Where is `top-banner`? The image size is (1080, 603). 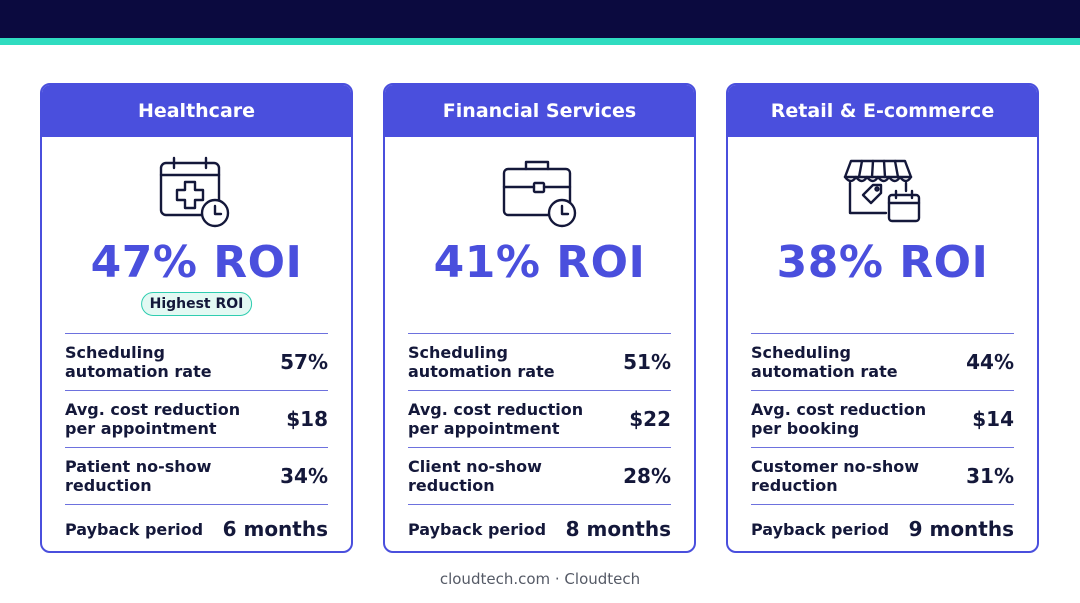
top-banner is located at coordinates (540, 19).